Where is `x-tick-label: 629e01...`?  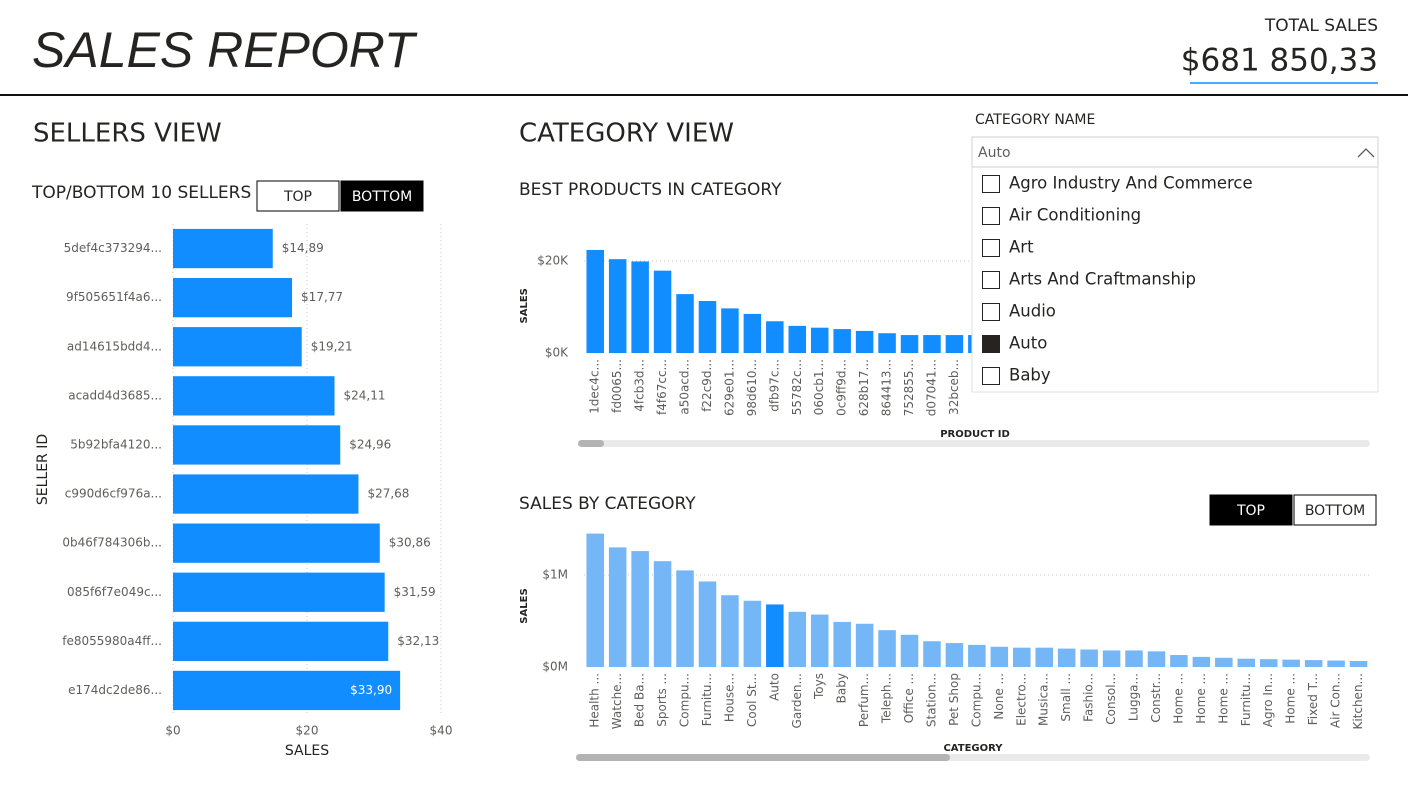 x-tick-label: 629e01... is located at coordinates (729, 387).